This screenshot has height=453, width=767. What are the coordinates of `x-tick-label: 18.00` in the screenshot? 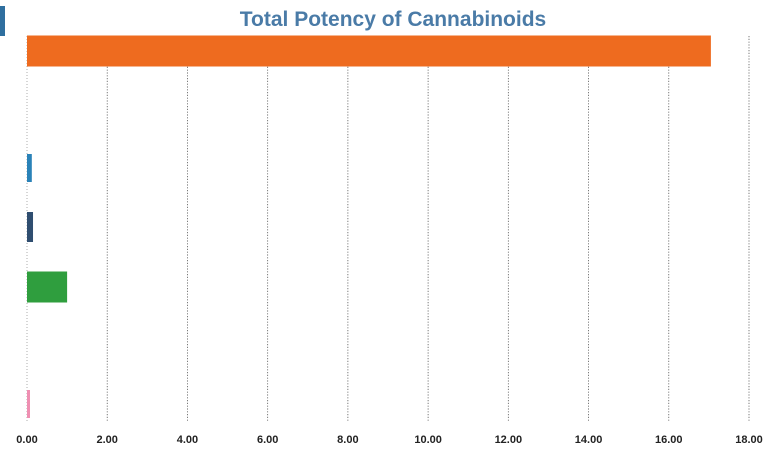 It's located at (749, 440).